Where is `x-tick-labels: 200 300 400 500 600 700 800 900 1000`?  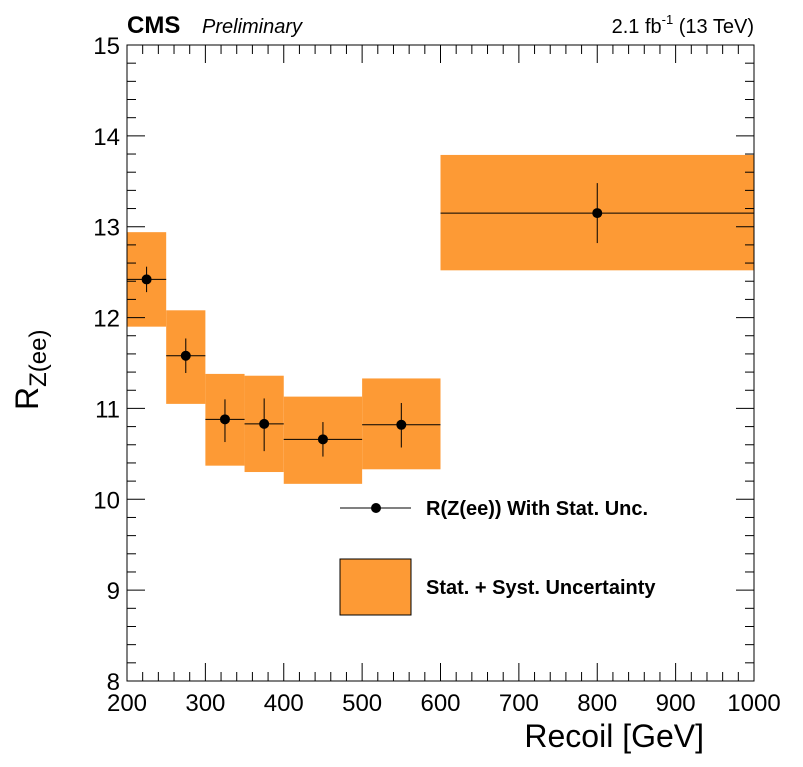
x-tick-labels: 200 300 400 500 600 700 800 900 1000 is located at coordinates (444, 703).